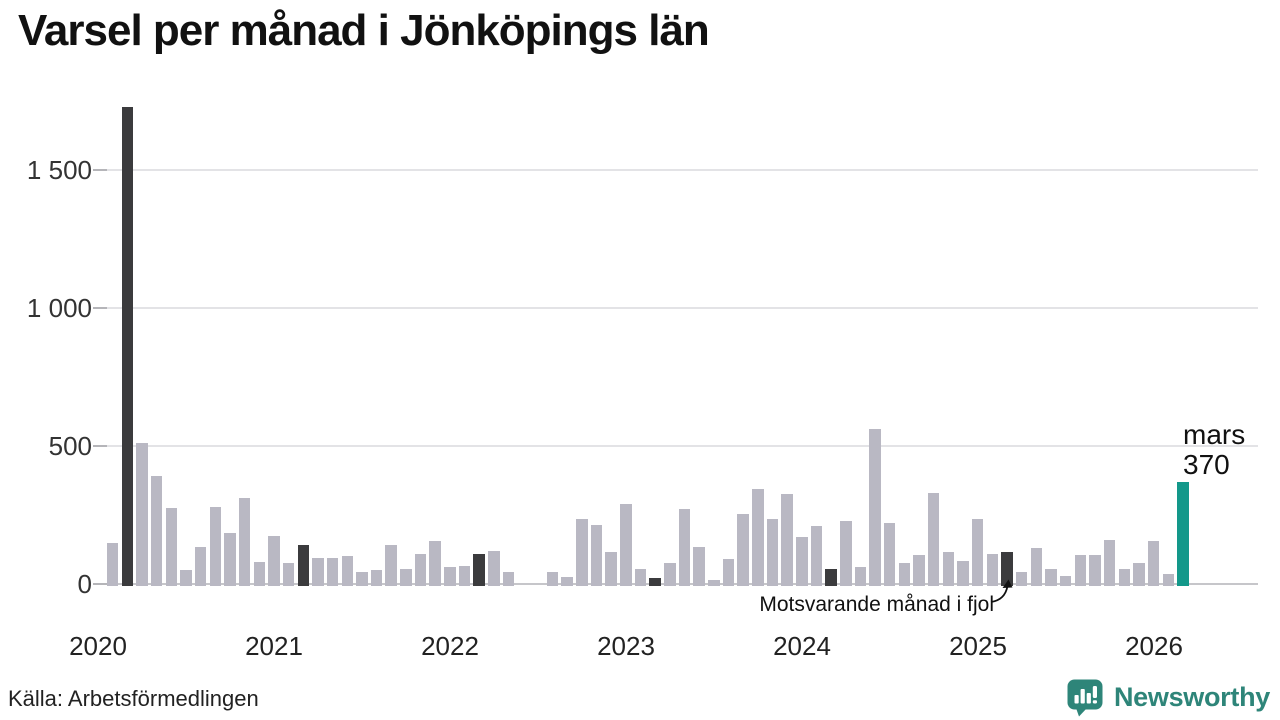 The height and width of the screenshot is (720, 1280). What do you see at coordinates (876, 604) in the screenshot?
I see `annotation-label: Motsvarande månad i fjol` at bounding box center [876, 604].